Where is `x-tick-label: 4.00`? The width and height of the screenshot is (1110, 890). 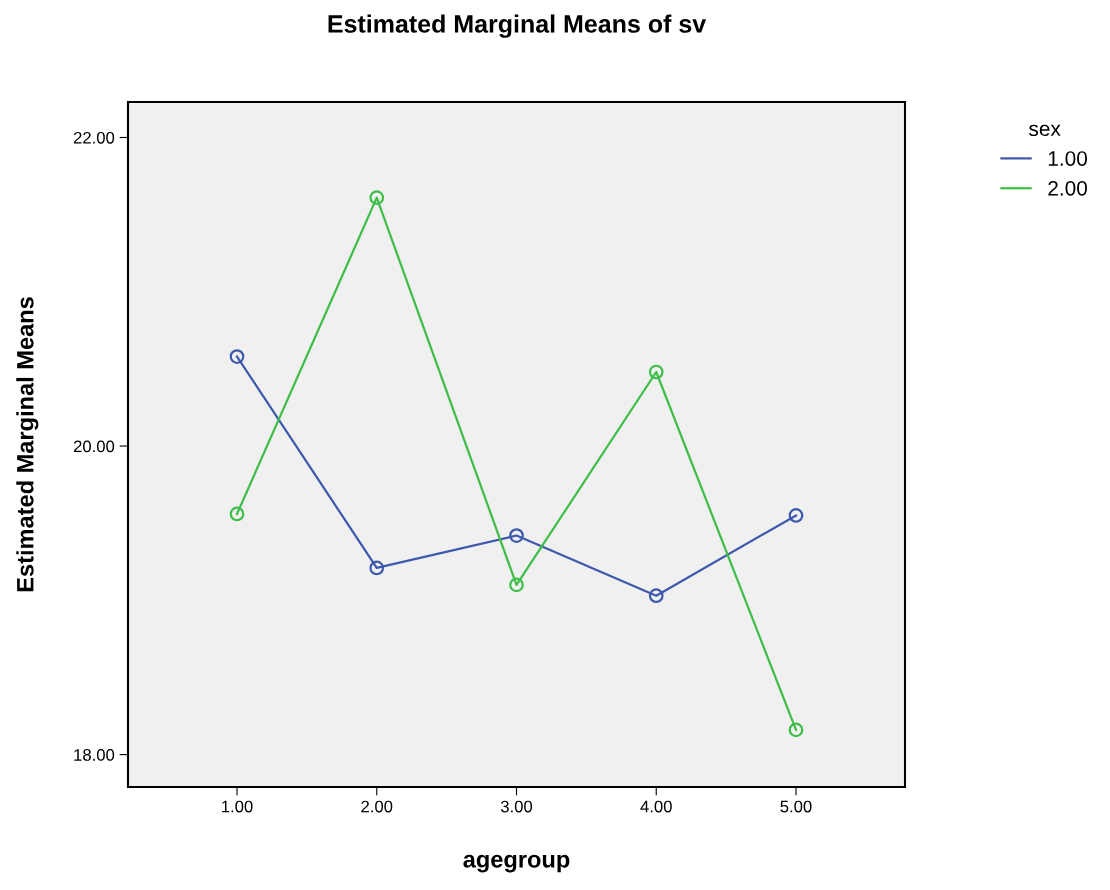
x-tick-label: 4.00 is located at coordinates (656, 806).